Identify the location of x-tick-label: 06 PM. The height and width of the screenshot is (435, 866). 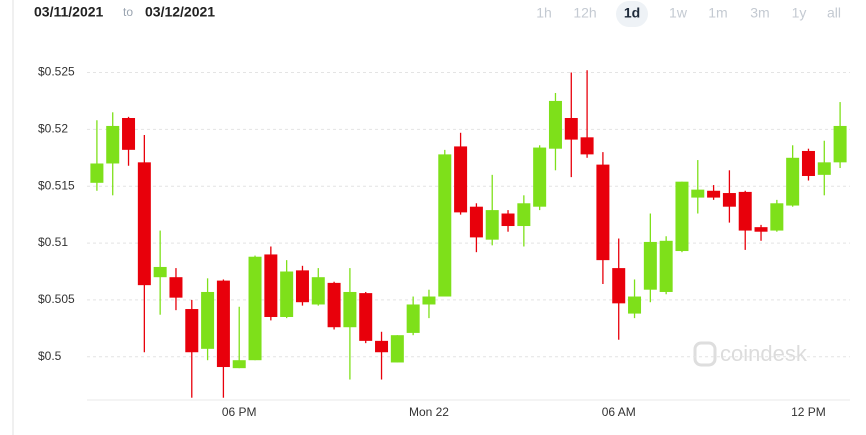
(239, 412).